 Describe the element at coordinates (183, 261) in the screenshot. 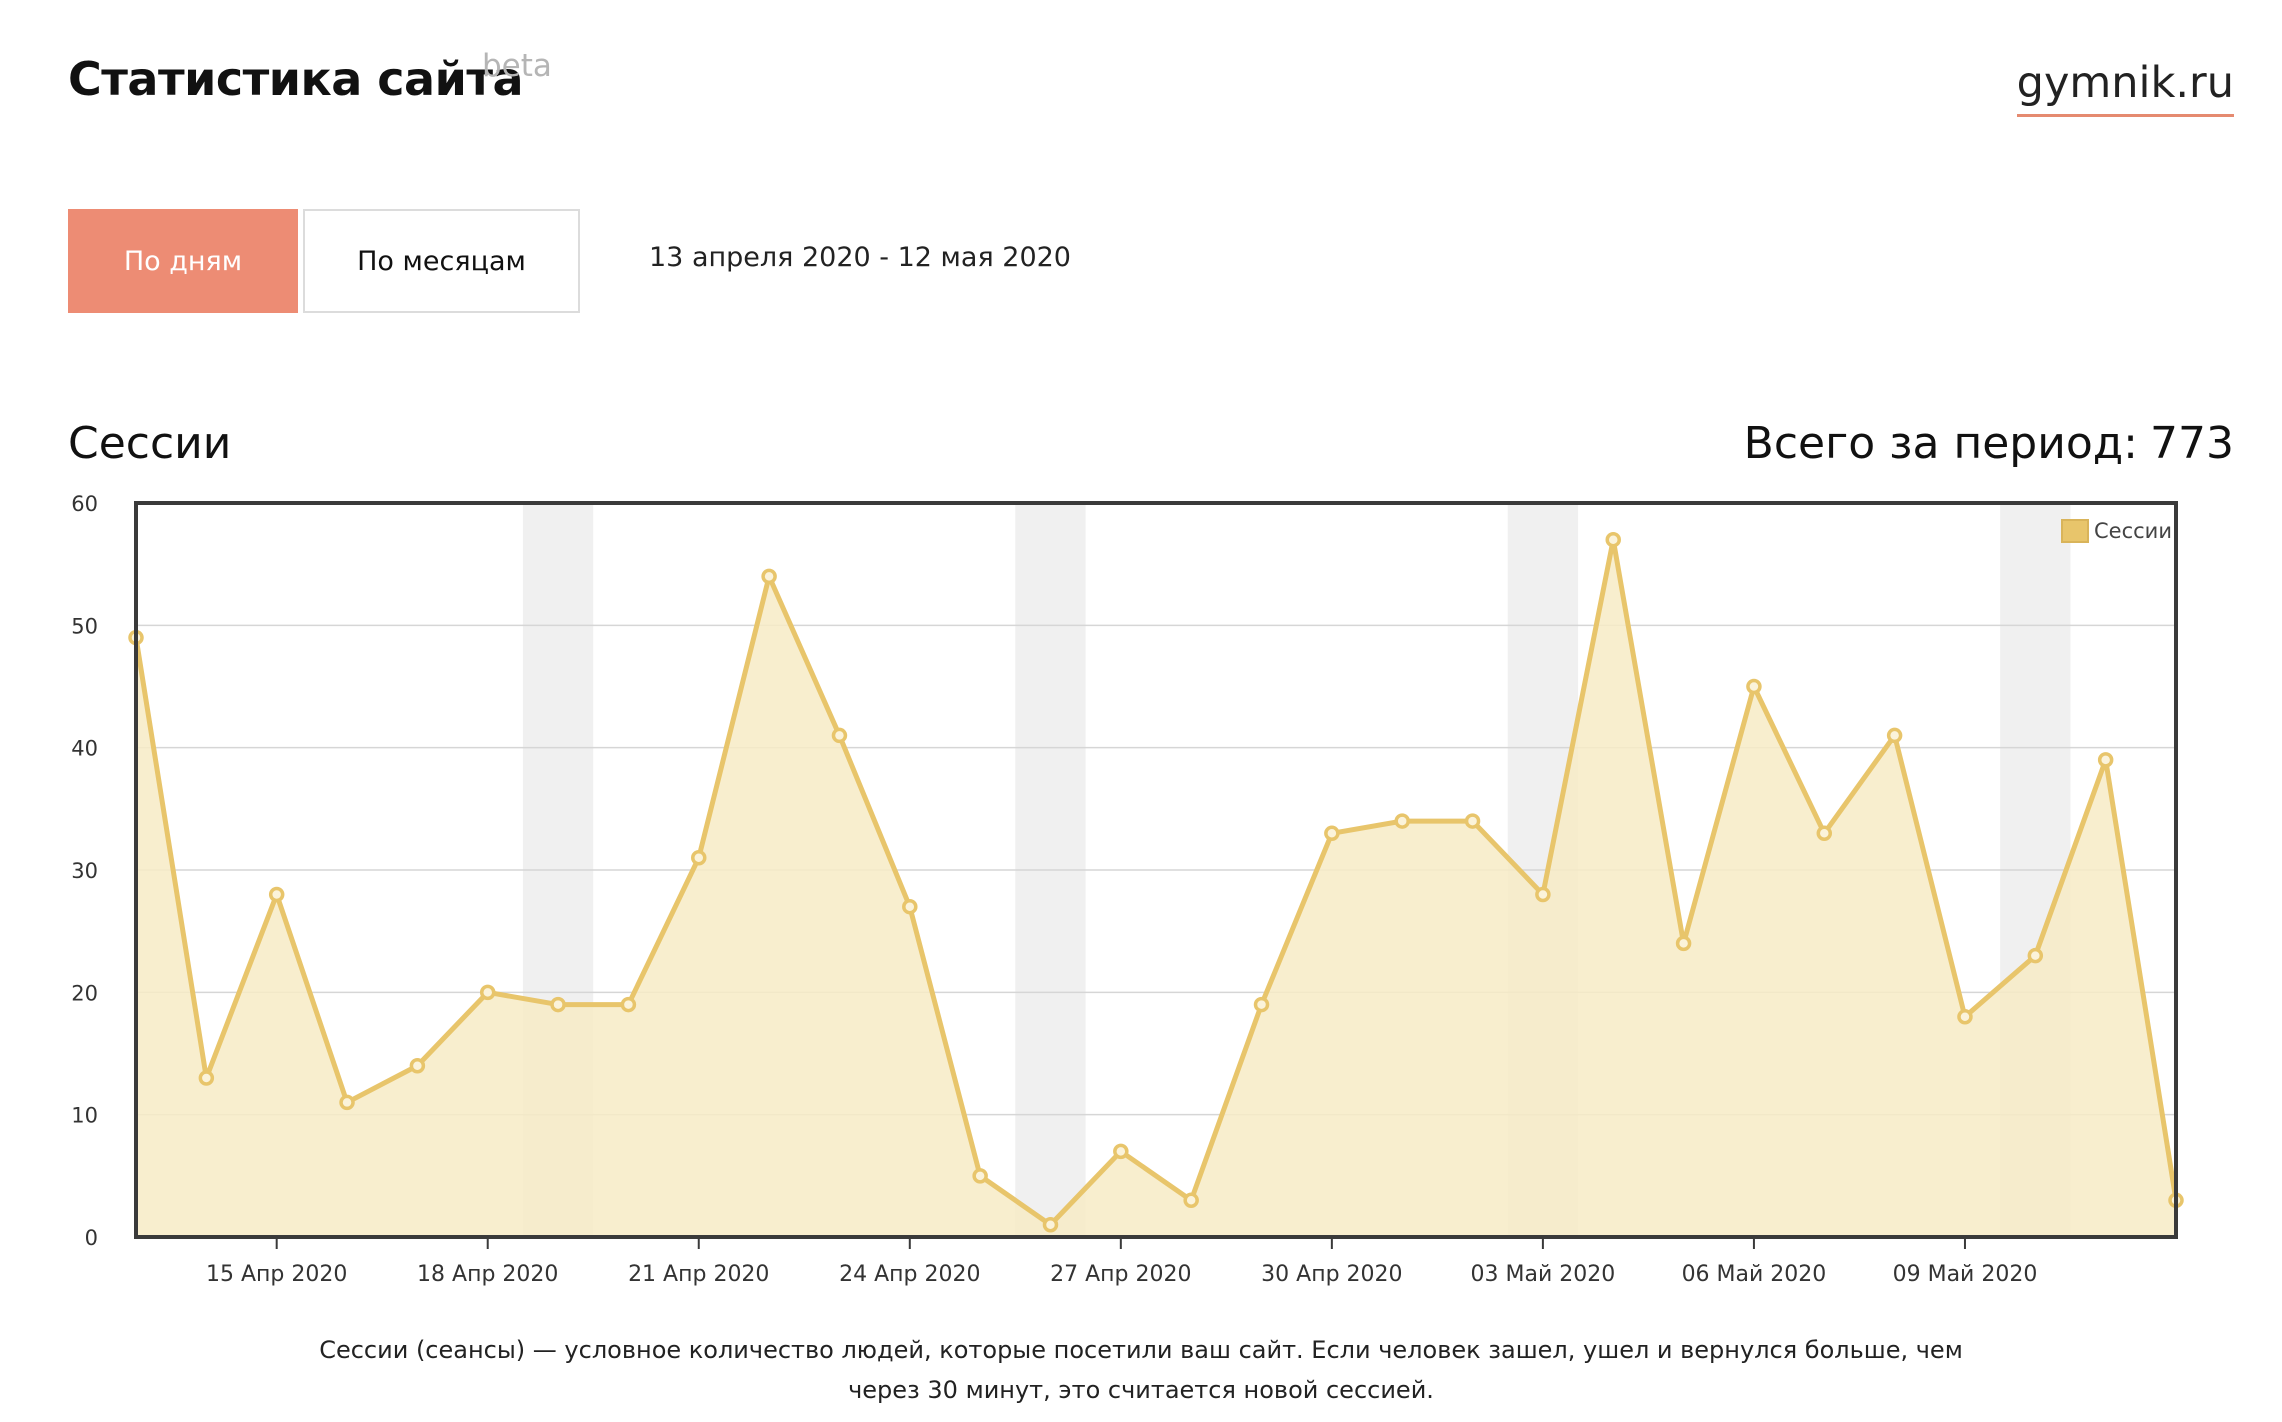

I see `by-days-button: По дням` at that location.